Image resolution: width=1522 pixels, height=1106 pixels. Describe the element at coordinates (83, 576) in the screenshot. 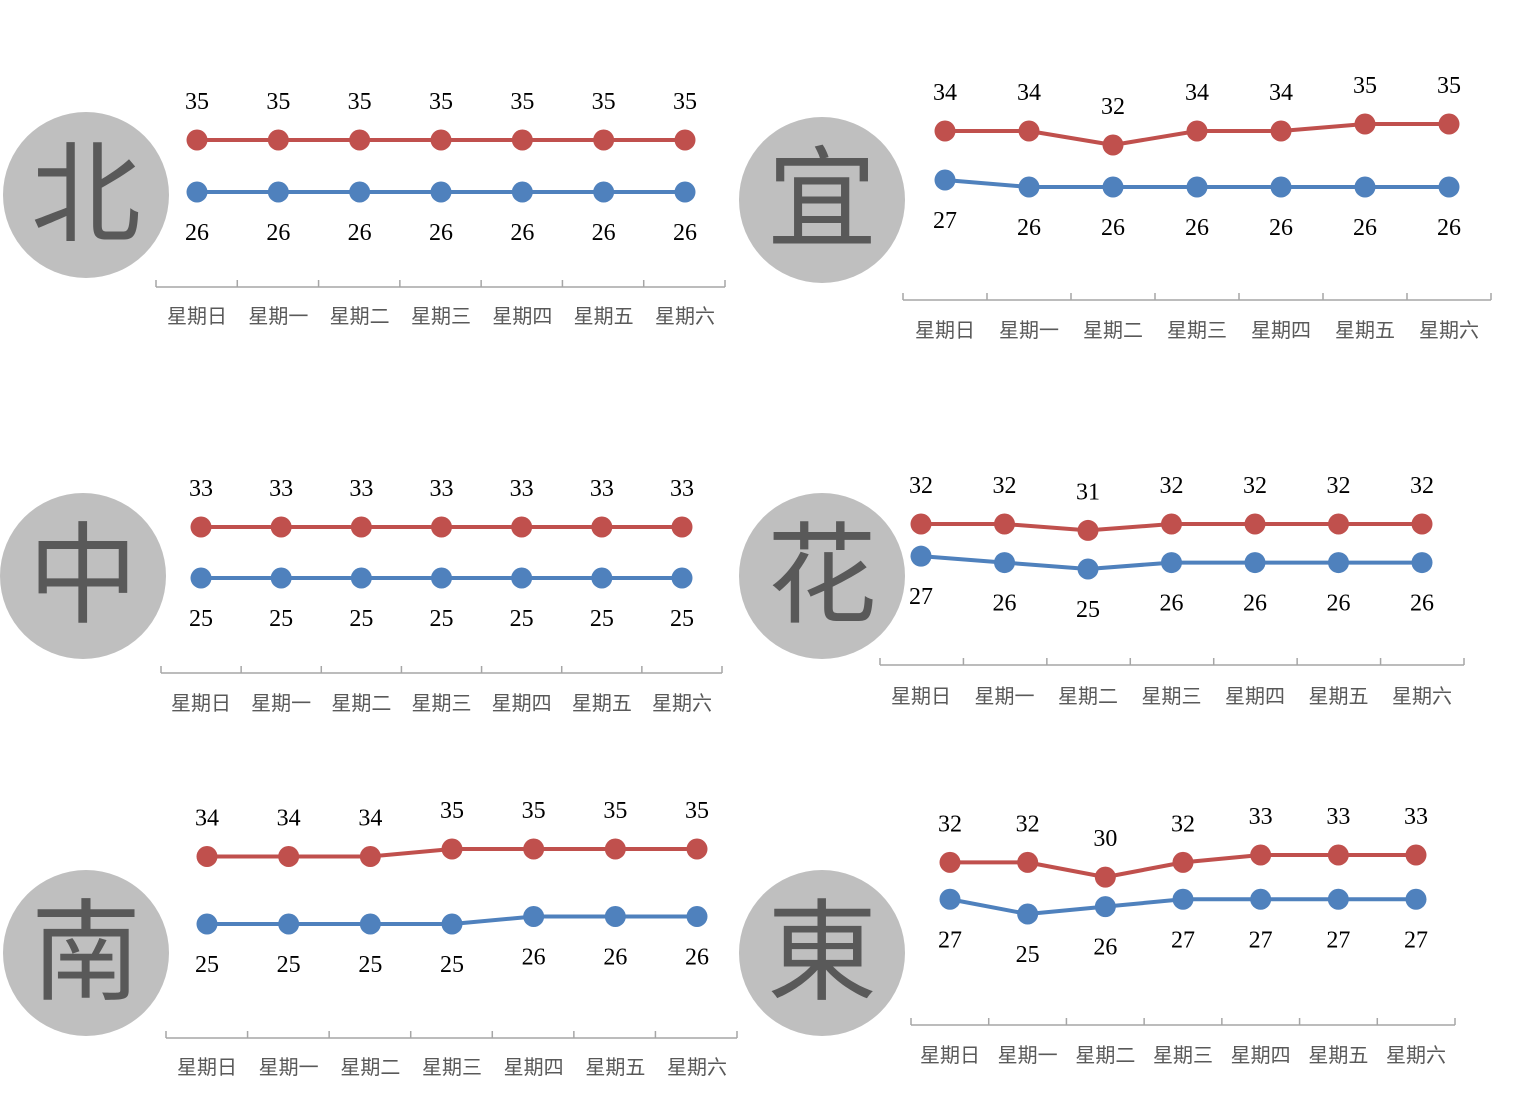

I see `region-label: 中` at that location.